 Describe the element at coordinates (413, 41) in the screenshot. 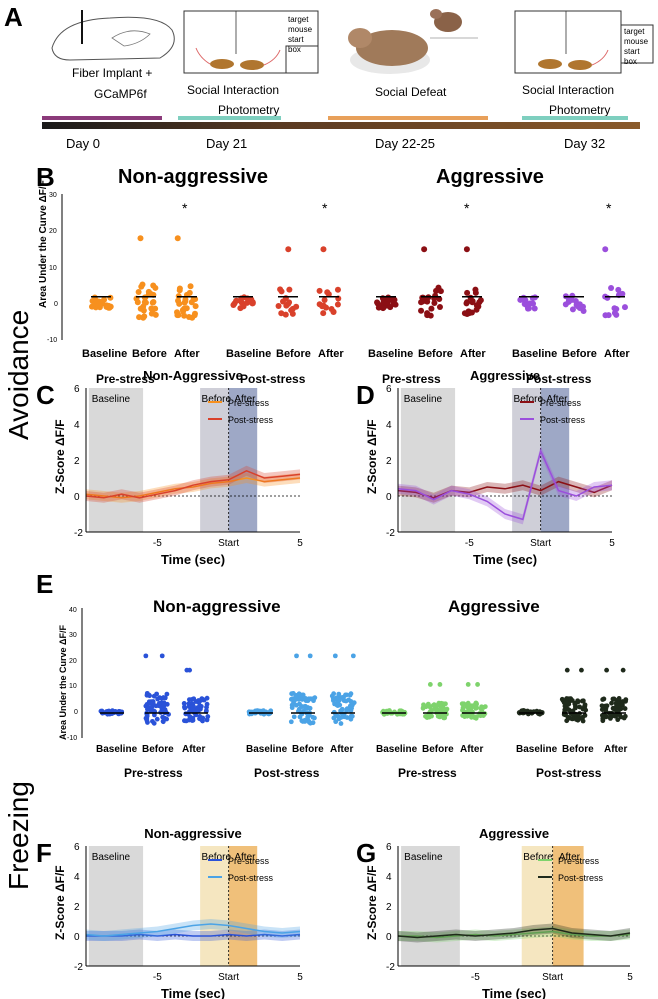

I see `social-defeat-icon` at that location.